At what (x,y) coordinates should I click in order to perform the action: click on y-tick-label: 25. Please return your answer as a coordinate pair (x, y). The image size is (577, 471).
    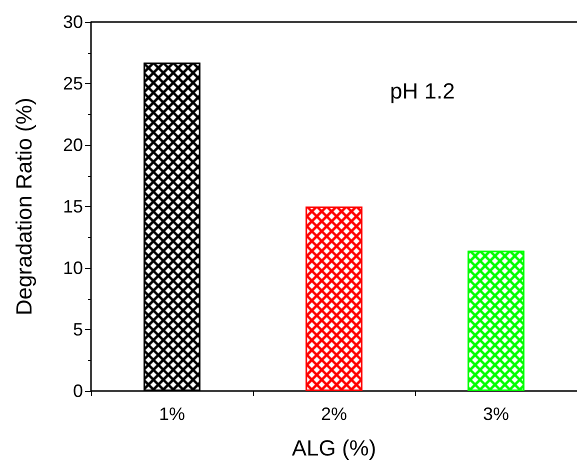
    Looking at the image, I should click on (72, 84).